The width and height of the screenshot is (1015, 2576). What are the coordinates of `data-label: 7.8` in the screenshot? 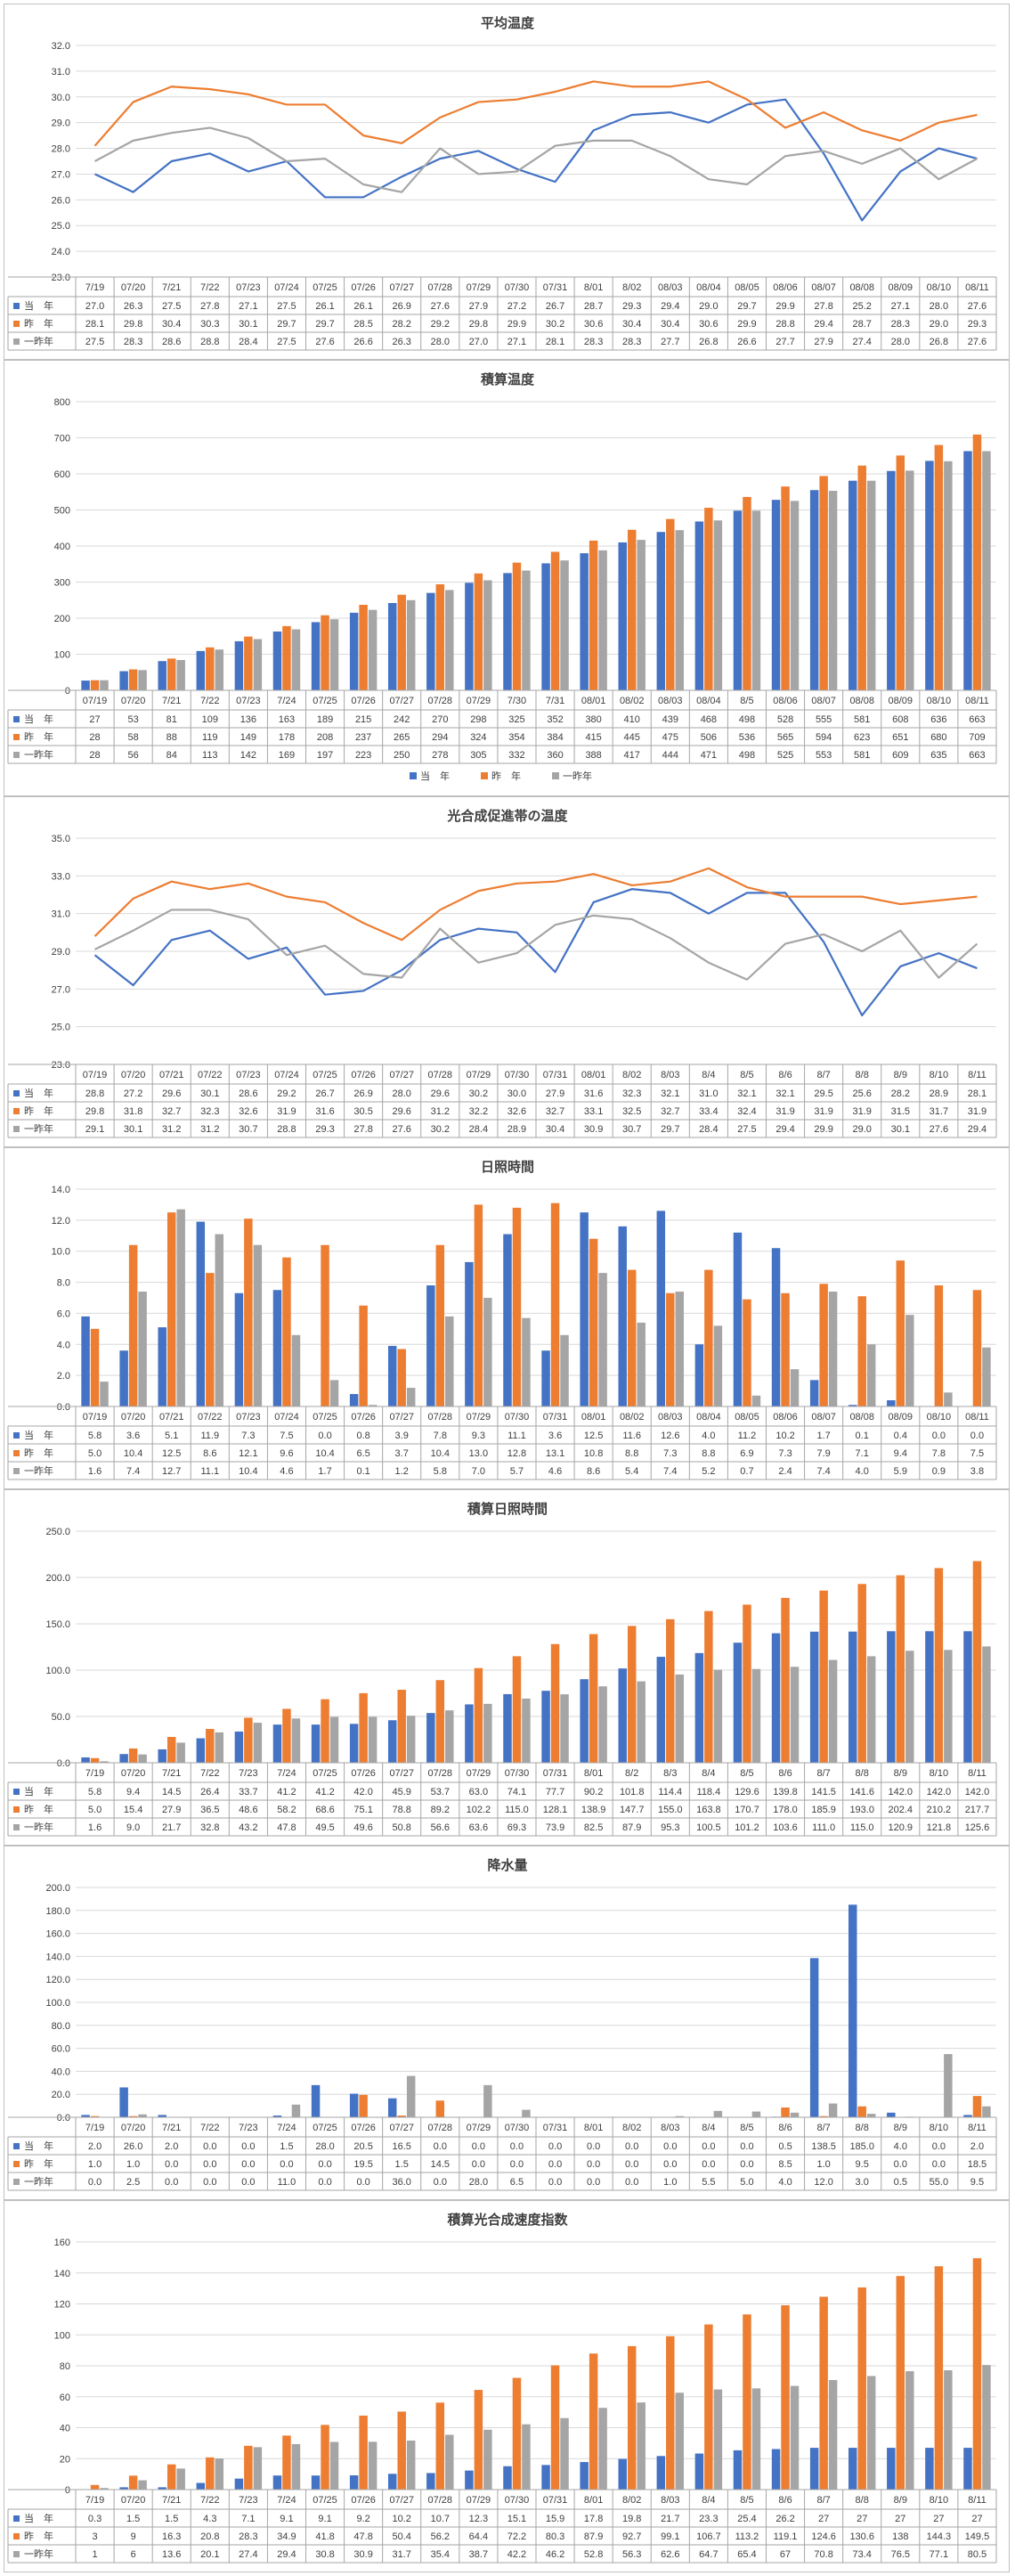 It's located at (939, 1454).